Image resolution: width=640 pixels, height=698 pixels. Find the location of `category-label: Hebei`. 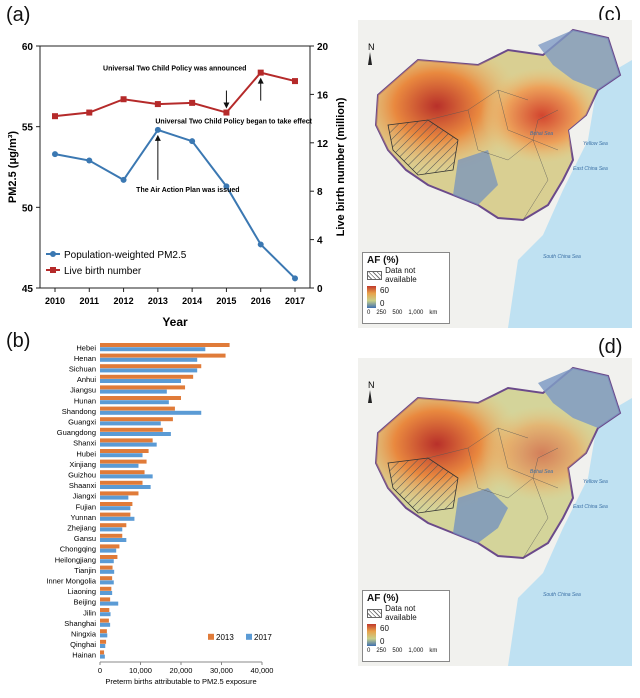

category-label: Hebei is located at coordinates (86, 347).